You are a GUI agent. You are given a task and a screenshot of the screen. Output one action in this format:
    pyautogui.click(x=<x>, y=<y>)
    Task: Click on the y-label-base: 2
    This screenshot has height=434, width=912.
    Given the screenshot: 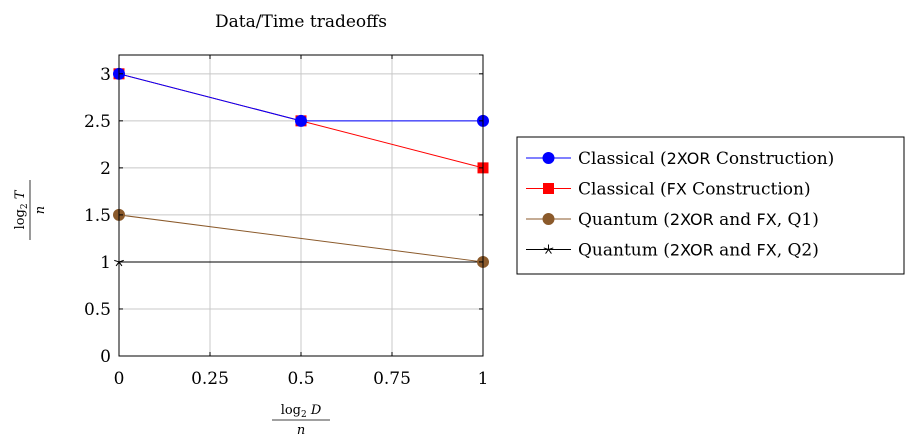 What is the action you would take?
    pyautogui.click(x=25, y=206)
    